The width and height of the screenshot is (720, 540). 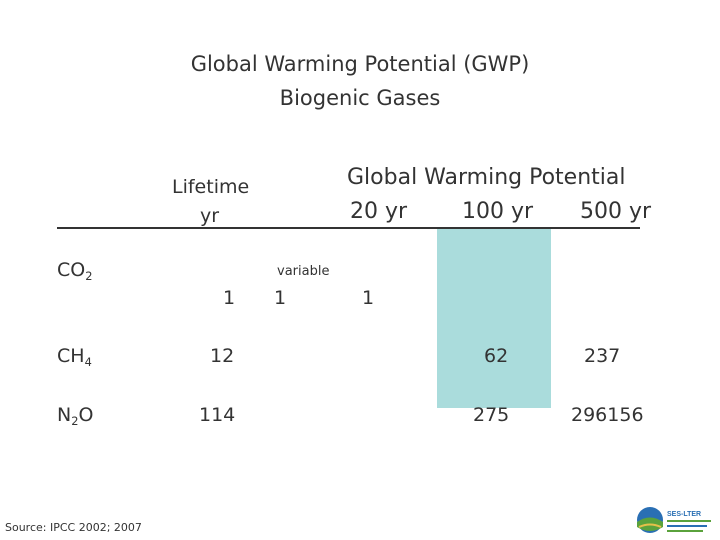 What do you see at coordinates (75, 271) in the screenshot?
I see `gas-co2: CO2` at bounding box center [75, 271].